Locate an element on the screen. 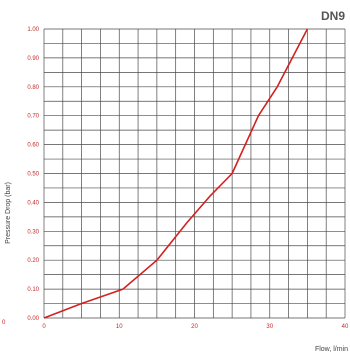 This screenshot has height=356, width=350. chart-title: DN9 is located at coordinates (333, 16).